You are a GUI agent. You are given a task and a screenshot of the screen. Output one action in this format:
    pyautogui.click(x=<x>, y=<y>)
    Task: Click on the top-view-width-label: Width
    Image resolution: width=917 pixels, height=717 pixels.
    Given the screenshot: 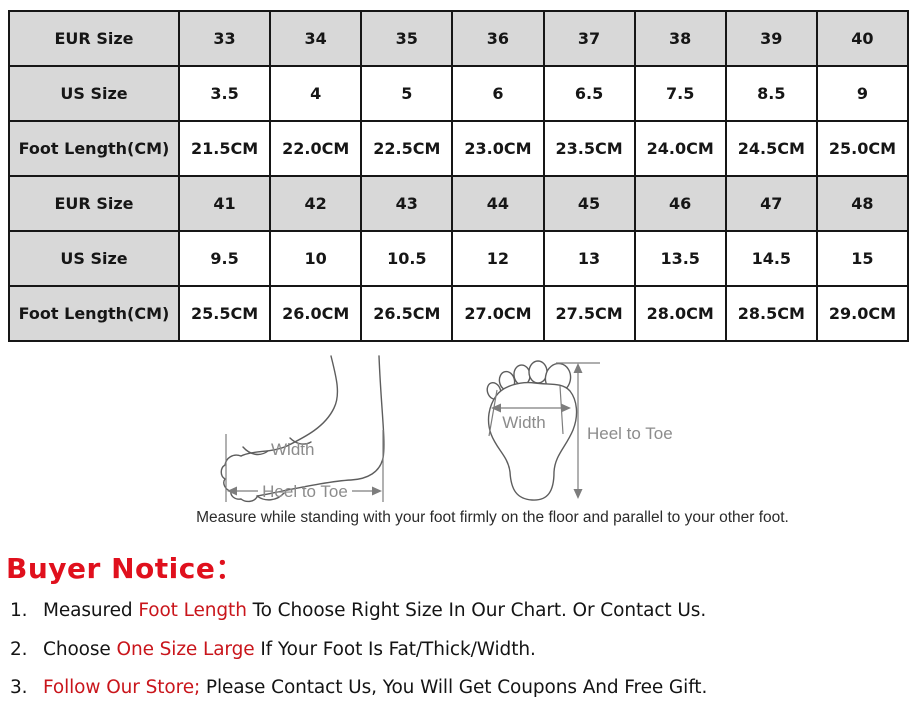 What is the action you would take?
    pyautogui.click(x=523, y=422)
    